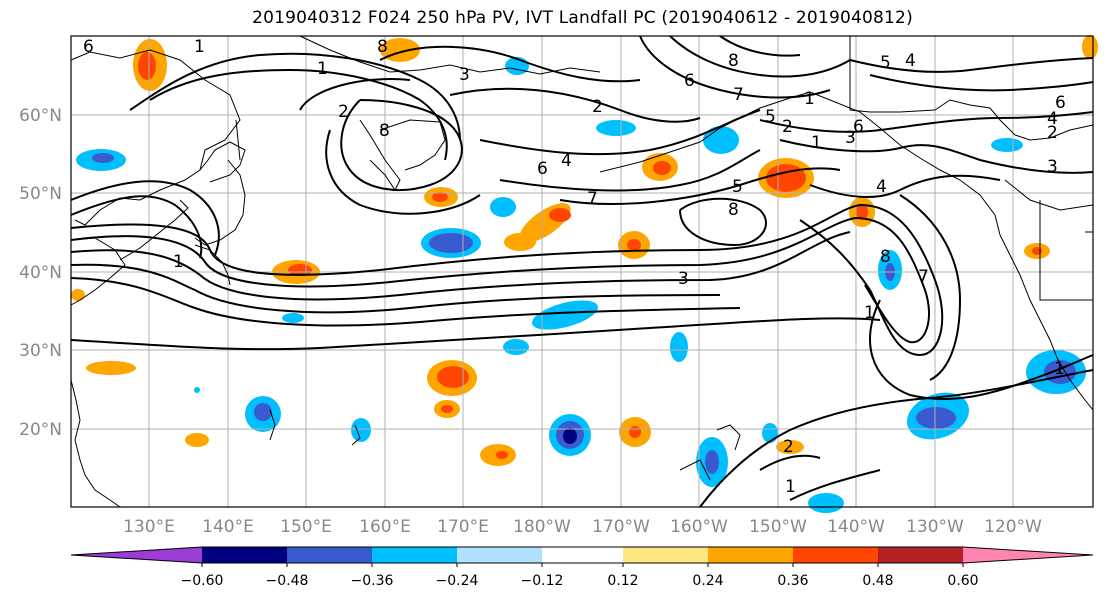  What do you see at coordinates (582, 565) in the screenshot?
I see `colorbar-ticks` at bounding box center [582, 565].